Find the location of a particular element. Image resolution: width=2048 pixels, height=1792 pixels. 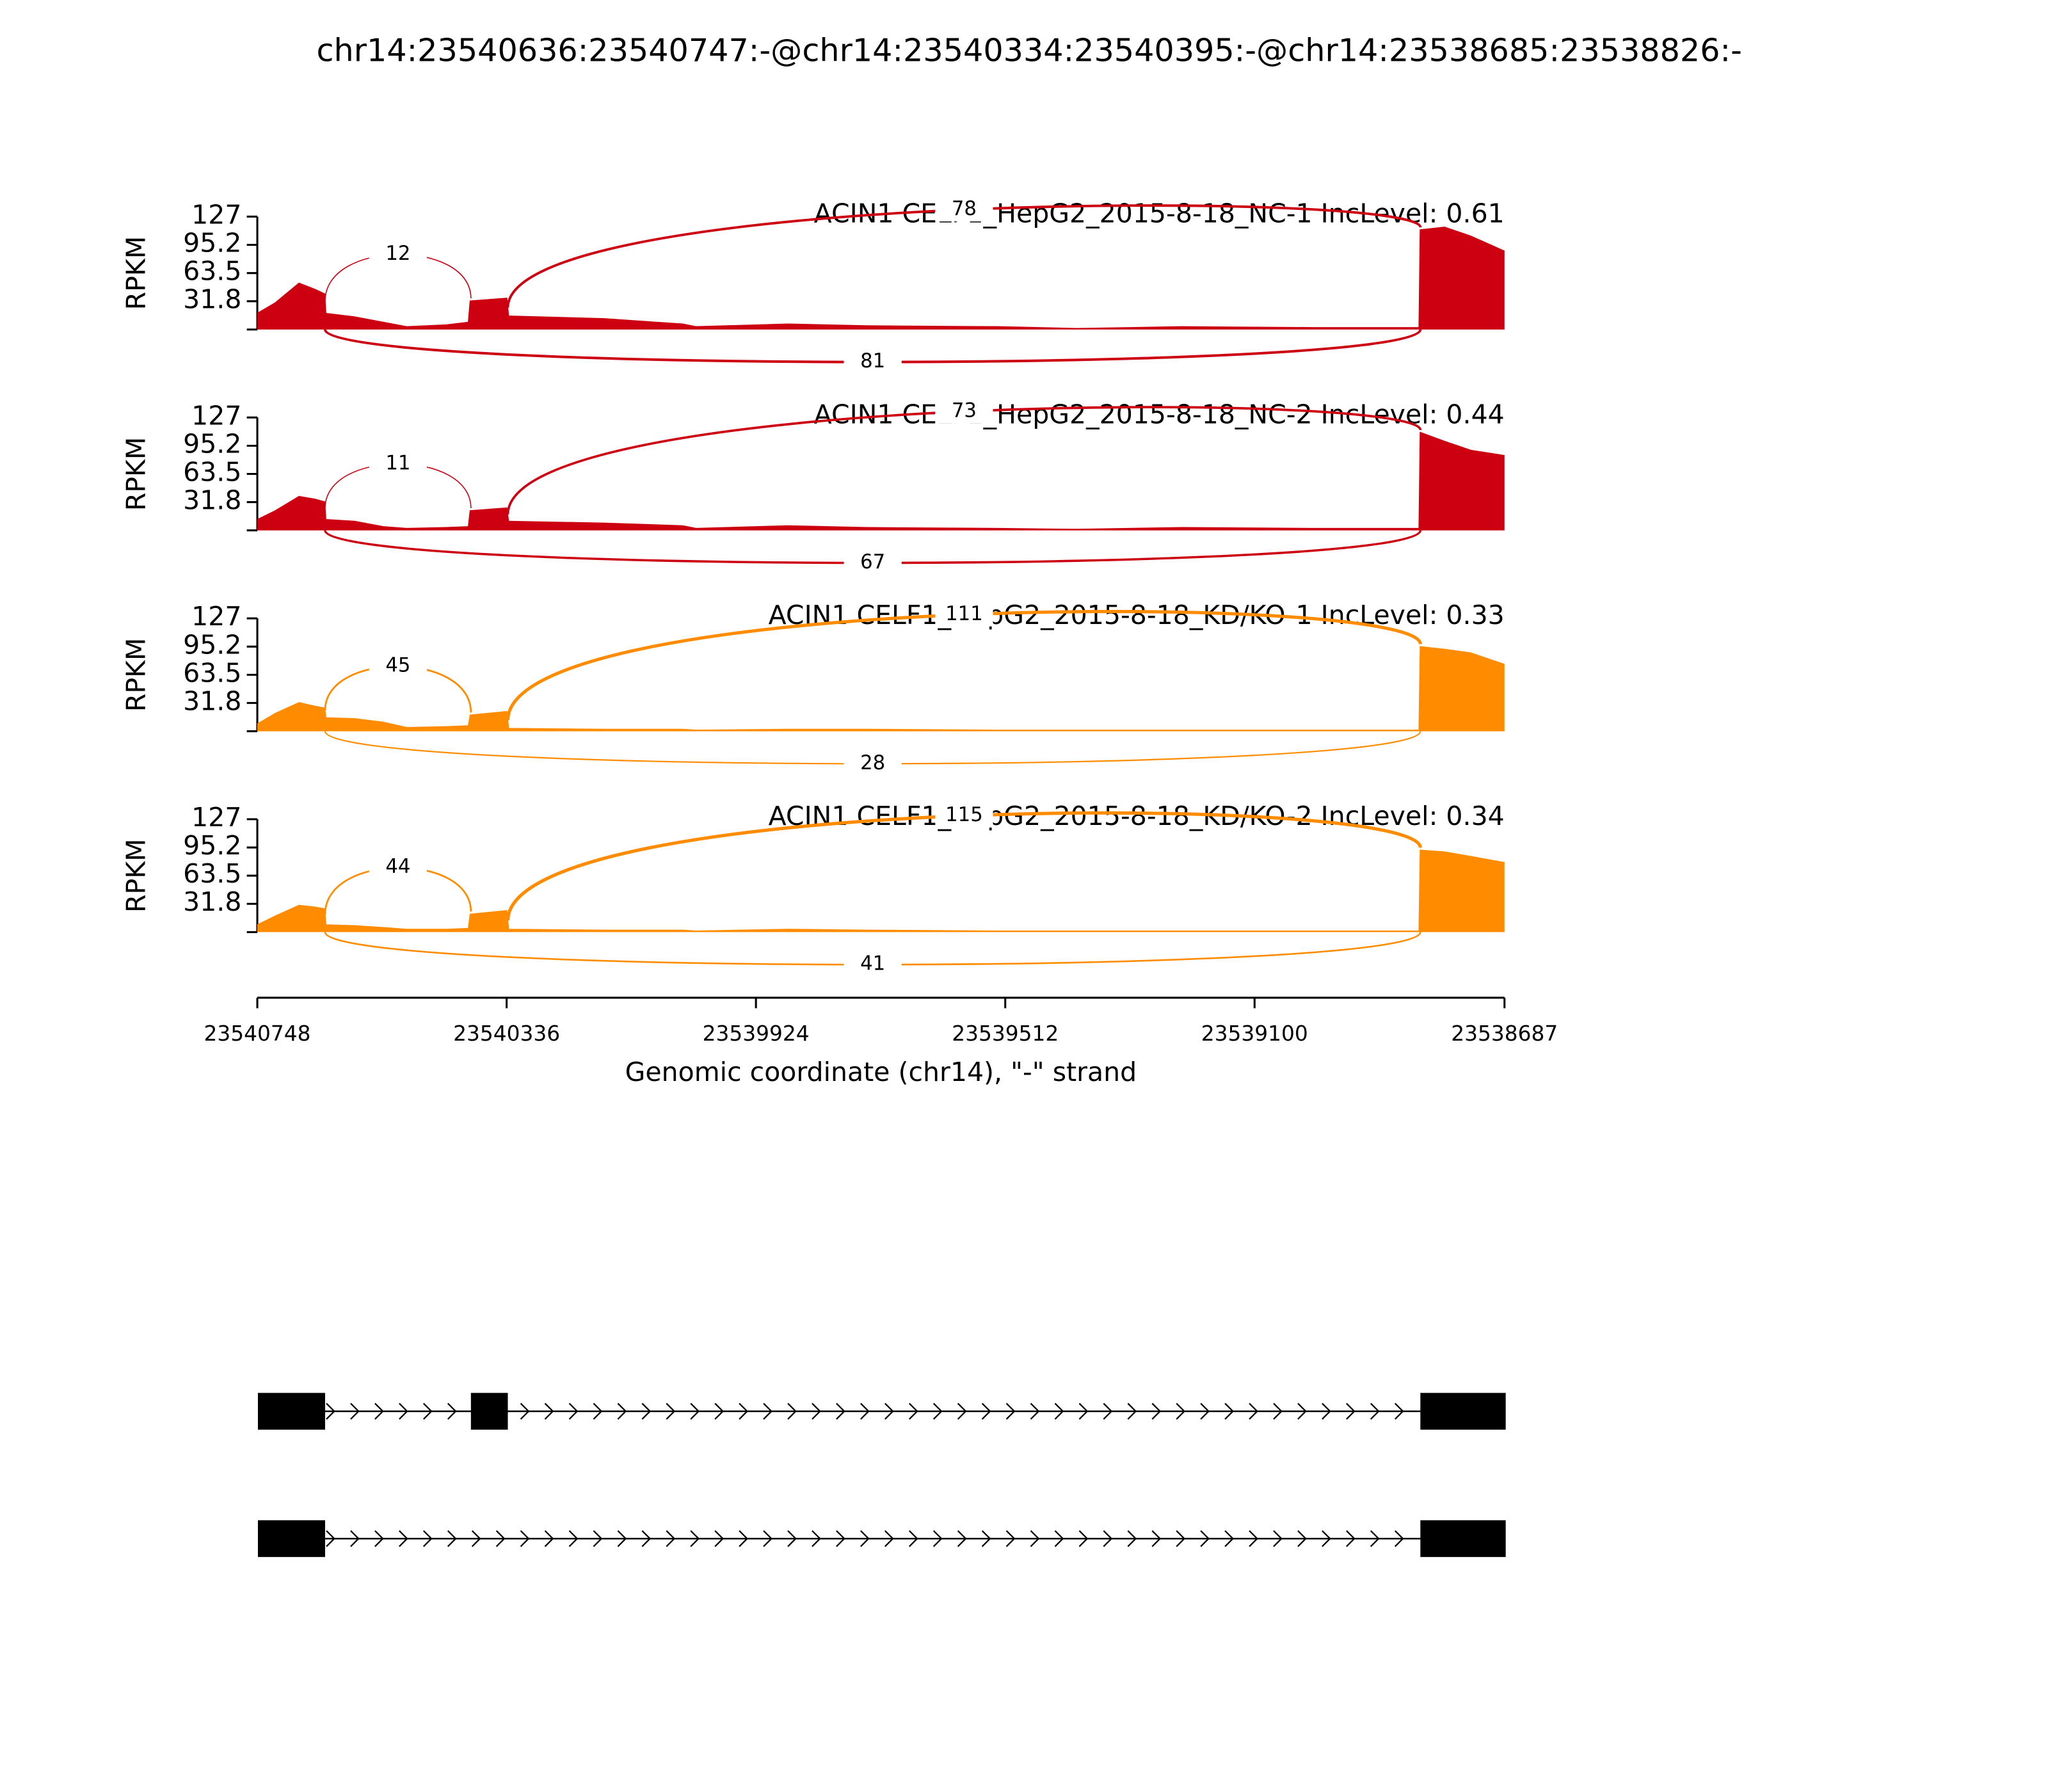

x-axis-label: Genomic coordinate (chr14), "-" strand is located at coordinates (881, 1072).